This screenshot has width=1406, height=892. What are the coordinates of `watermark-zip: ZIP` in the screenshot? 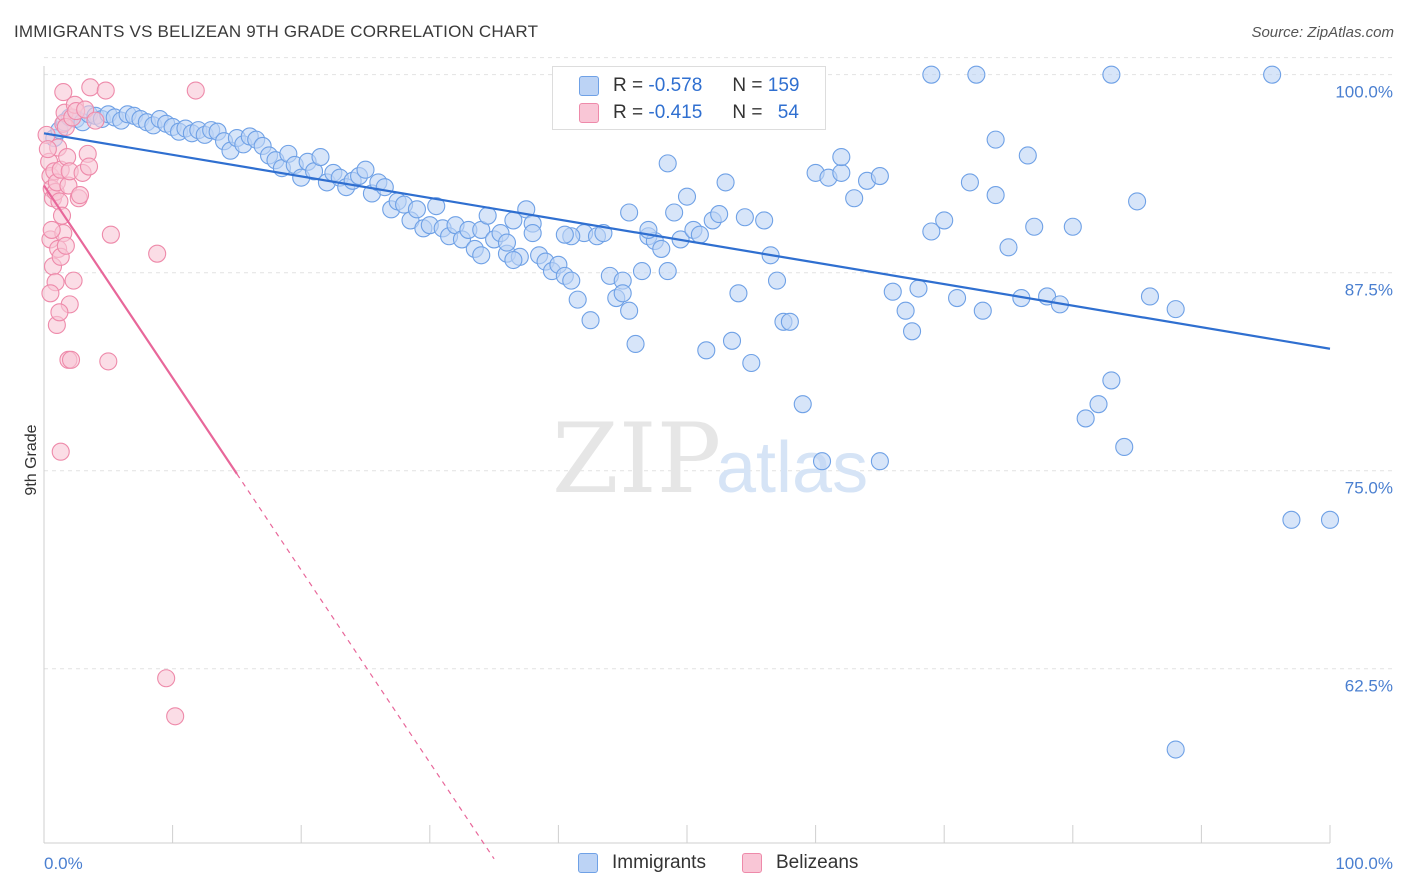 It's located at (636, 459).